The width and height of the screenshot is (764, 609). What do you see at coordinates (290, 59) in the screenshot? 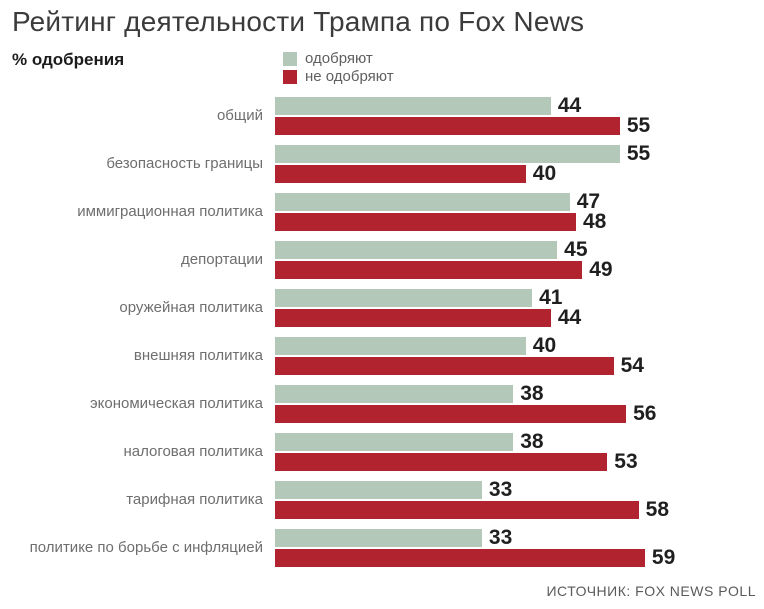
I see `approve-swatch-icon` at bounding box center [290, 59].